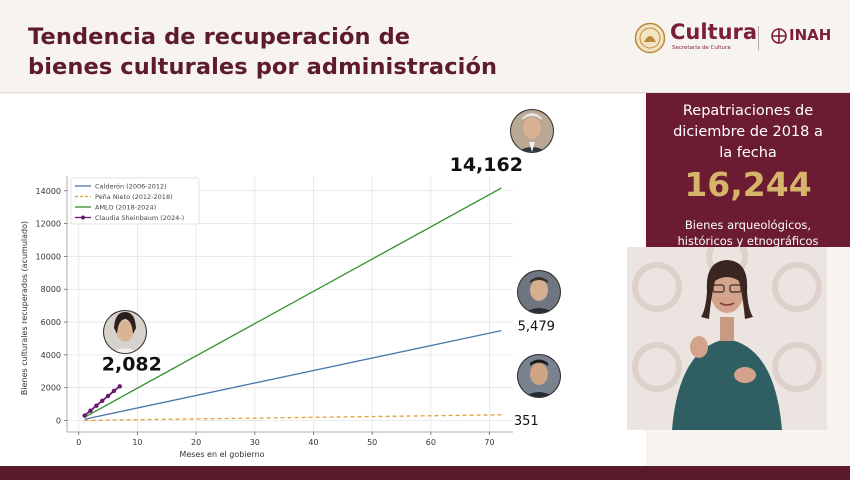 This screenshot has height=480, width=850. Describe the element at coordinates (313, 442) in the screenshot. I see `x-tick-label-4: 40` at that location.